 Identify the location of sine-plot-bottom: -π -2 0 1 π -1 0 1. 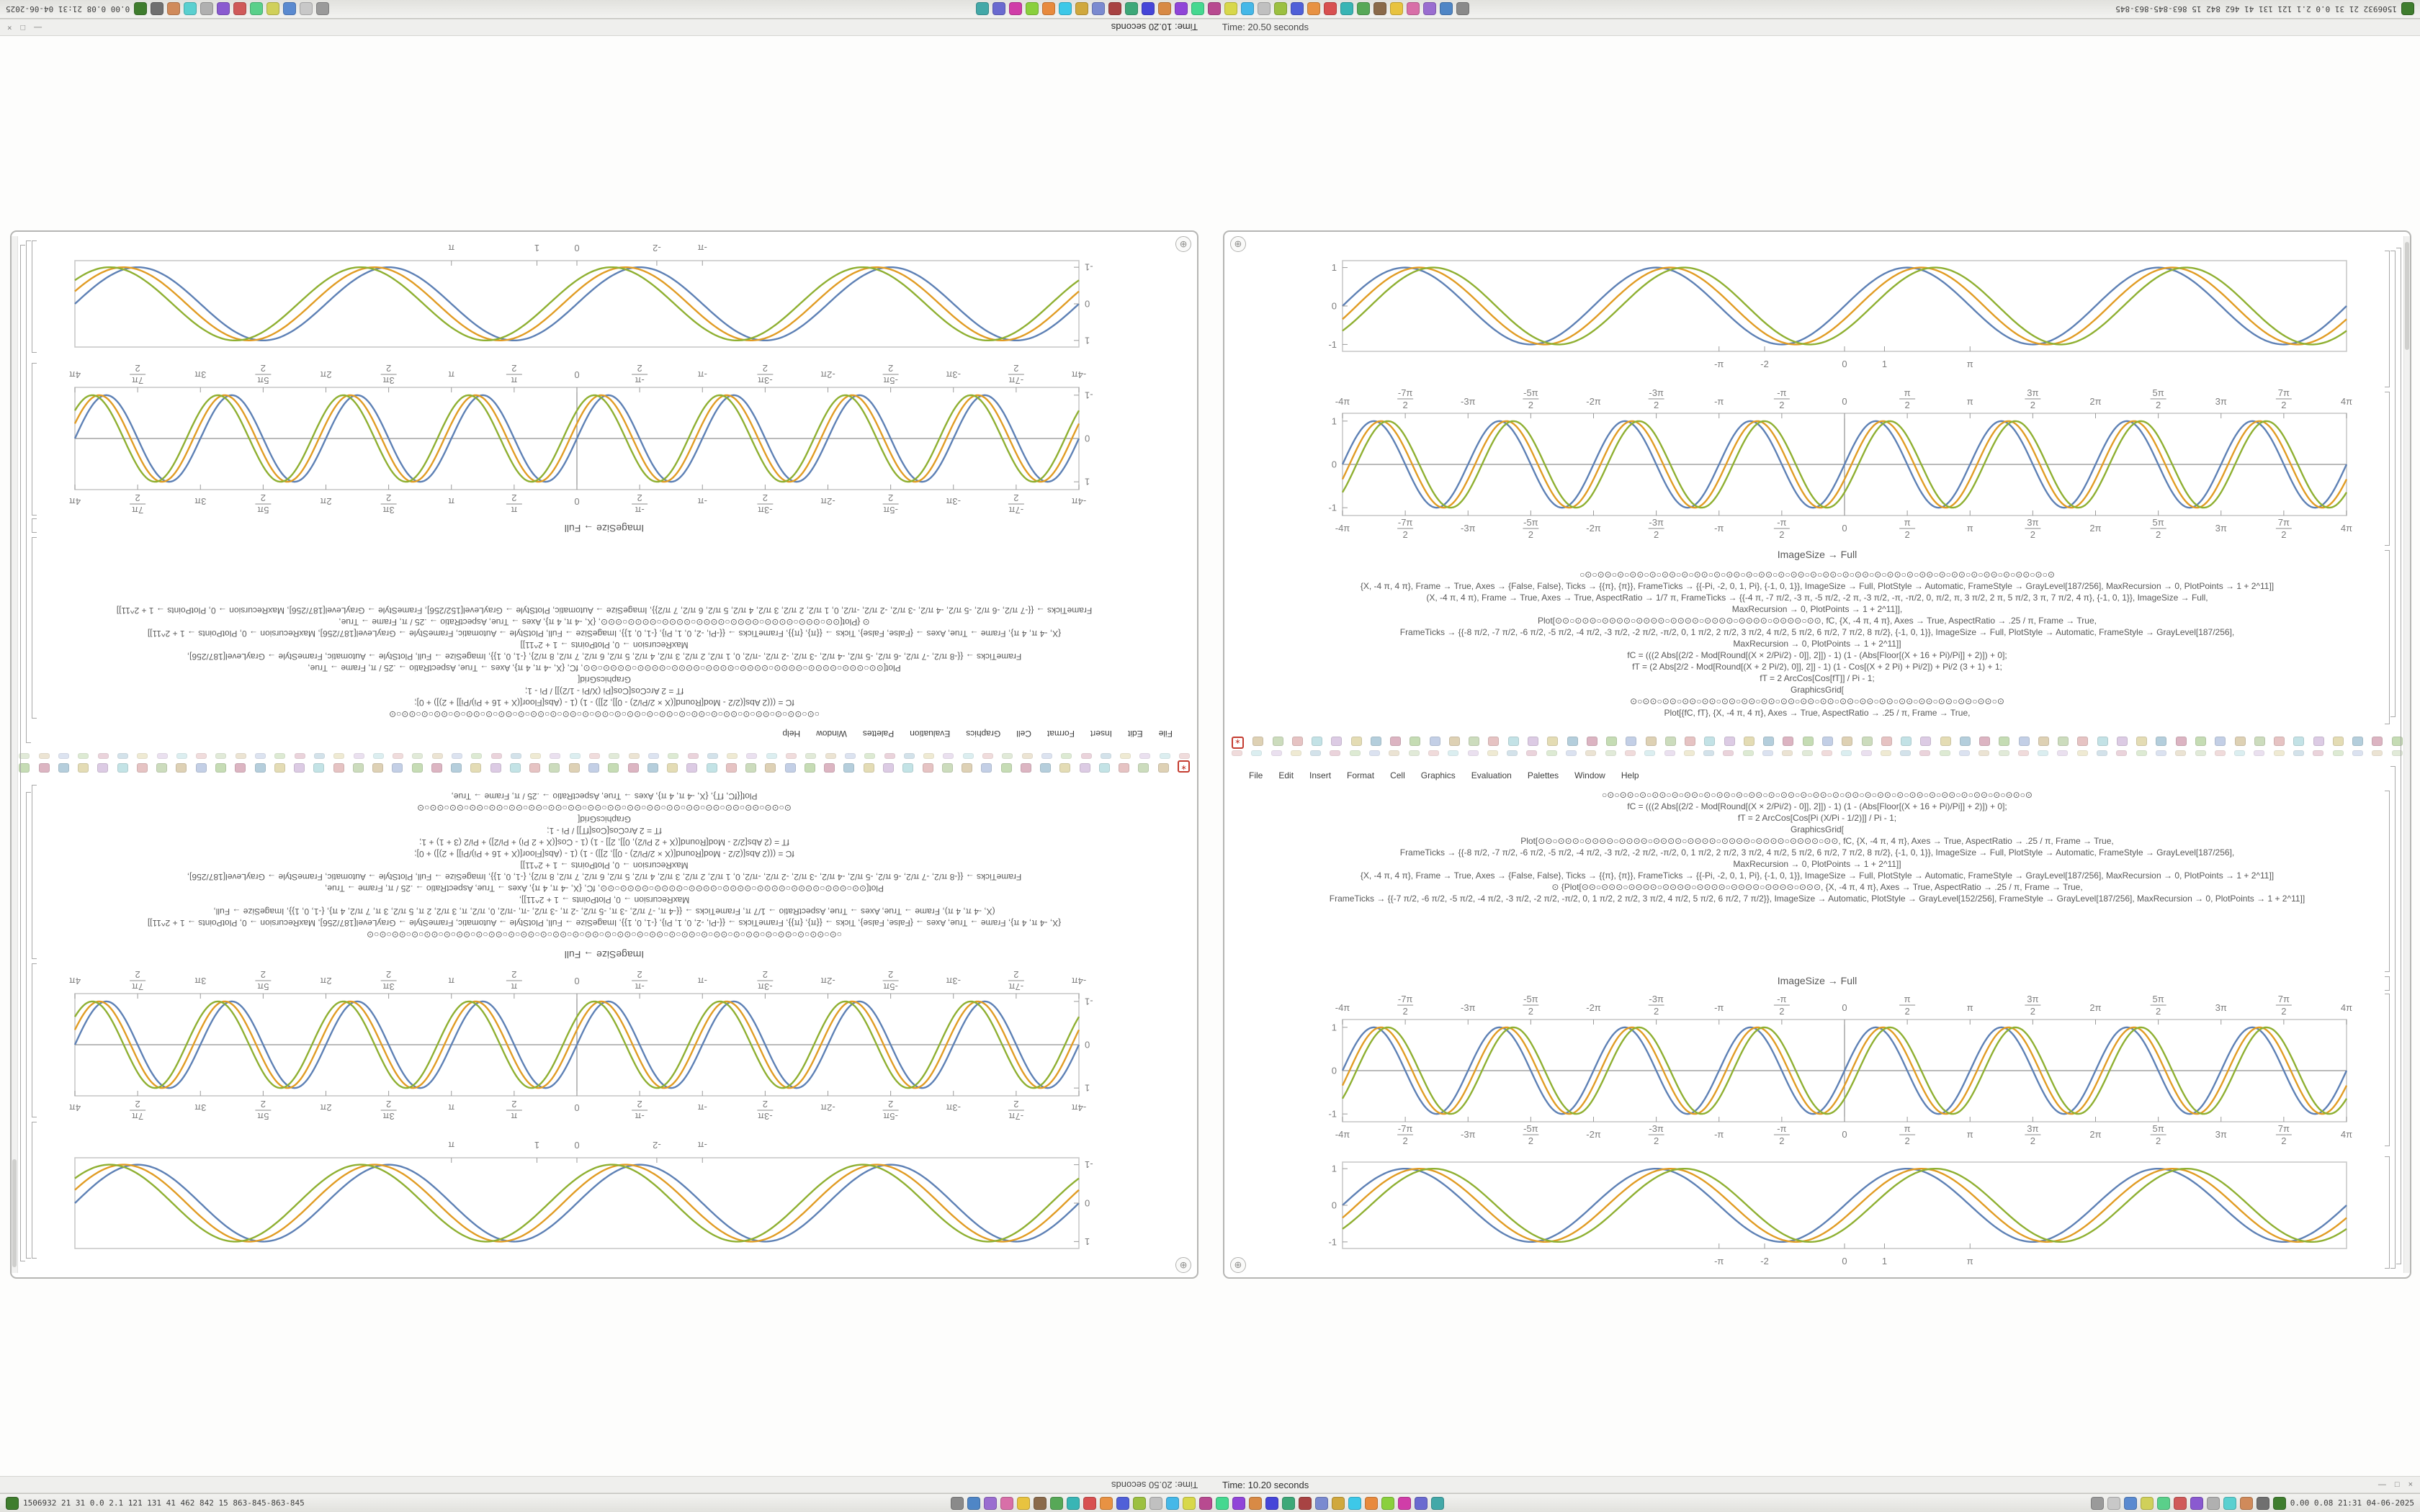
(1833, 1214).